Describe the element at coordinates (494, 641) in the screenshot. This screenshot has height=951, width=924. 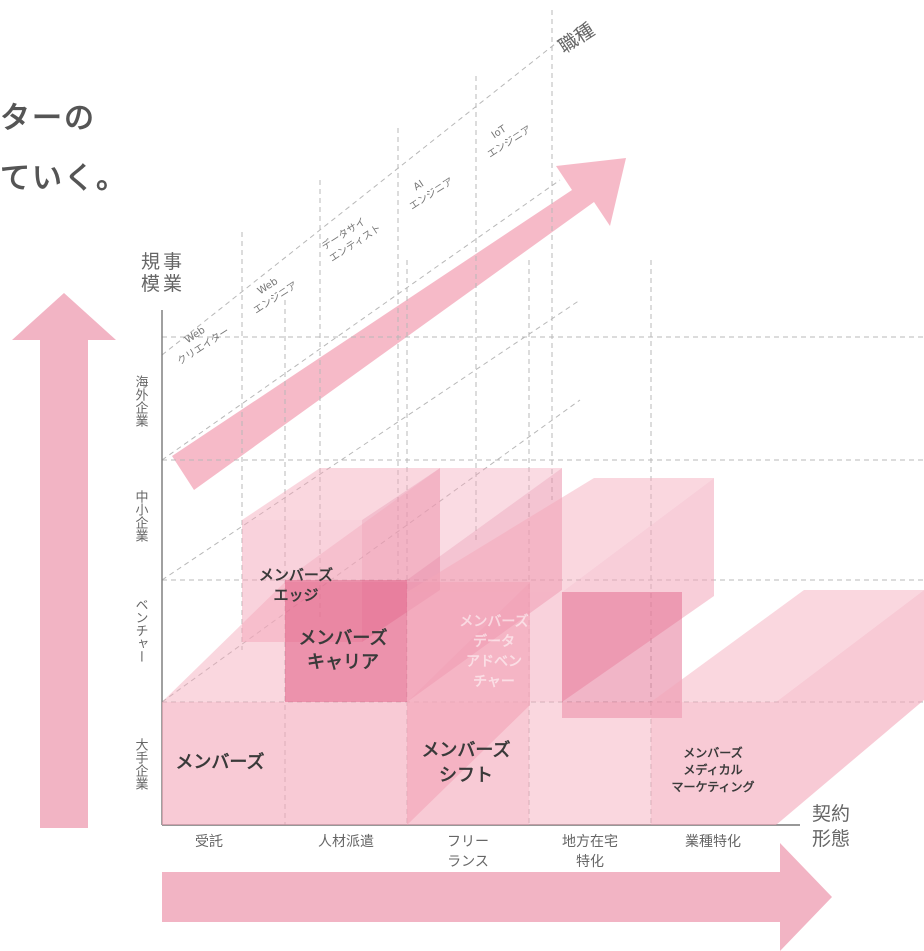
I see `product-data-label: データ` at that location.